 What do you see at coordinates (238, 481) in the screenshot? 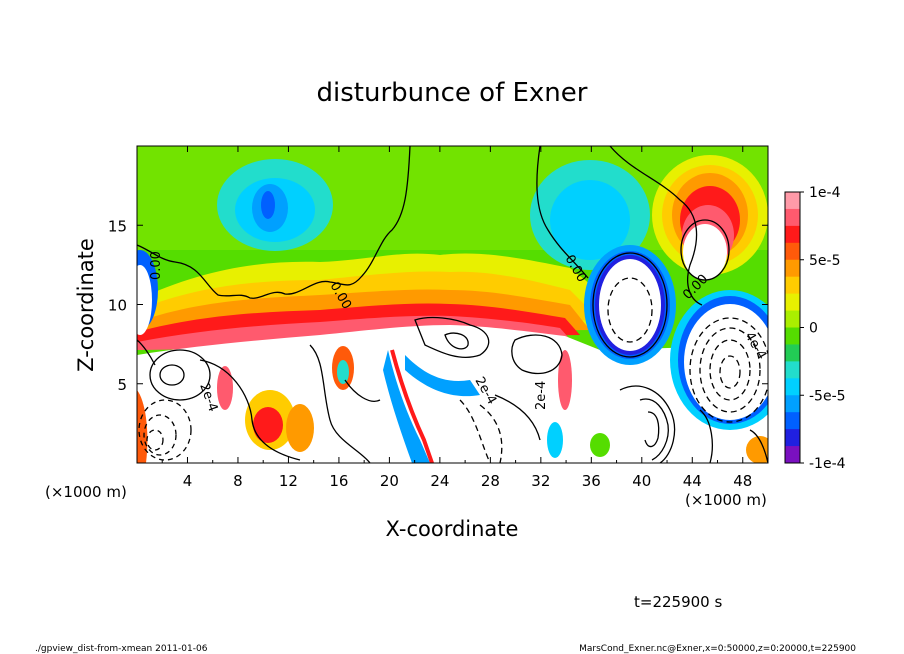
I see `x-tick-label: 8` at bounding box center [238, 481].